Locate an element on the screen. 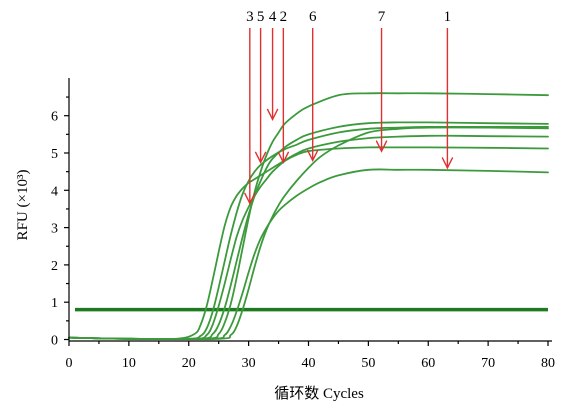 Image resolution: width=568 pixels, height=406 pixels. y-tick-label: 5 is located at coordinates (54, 154).